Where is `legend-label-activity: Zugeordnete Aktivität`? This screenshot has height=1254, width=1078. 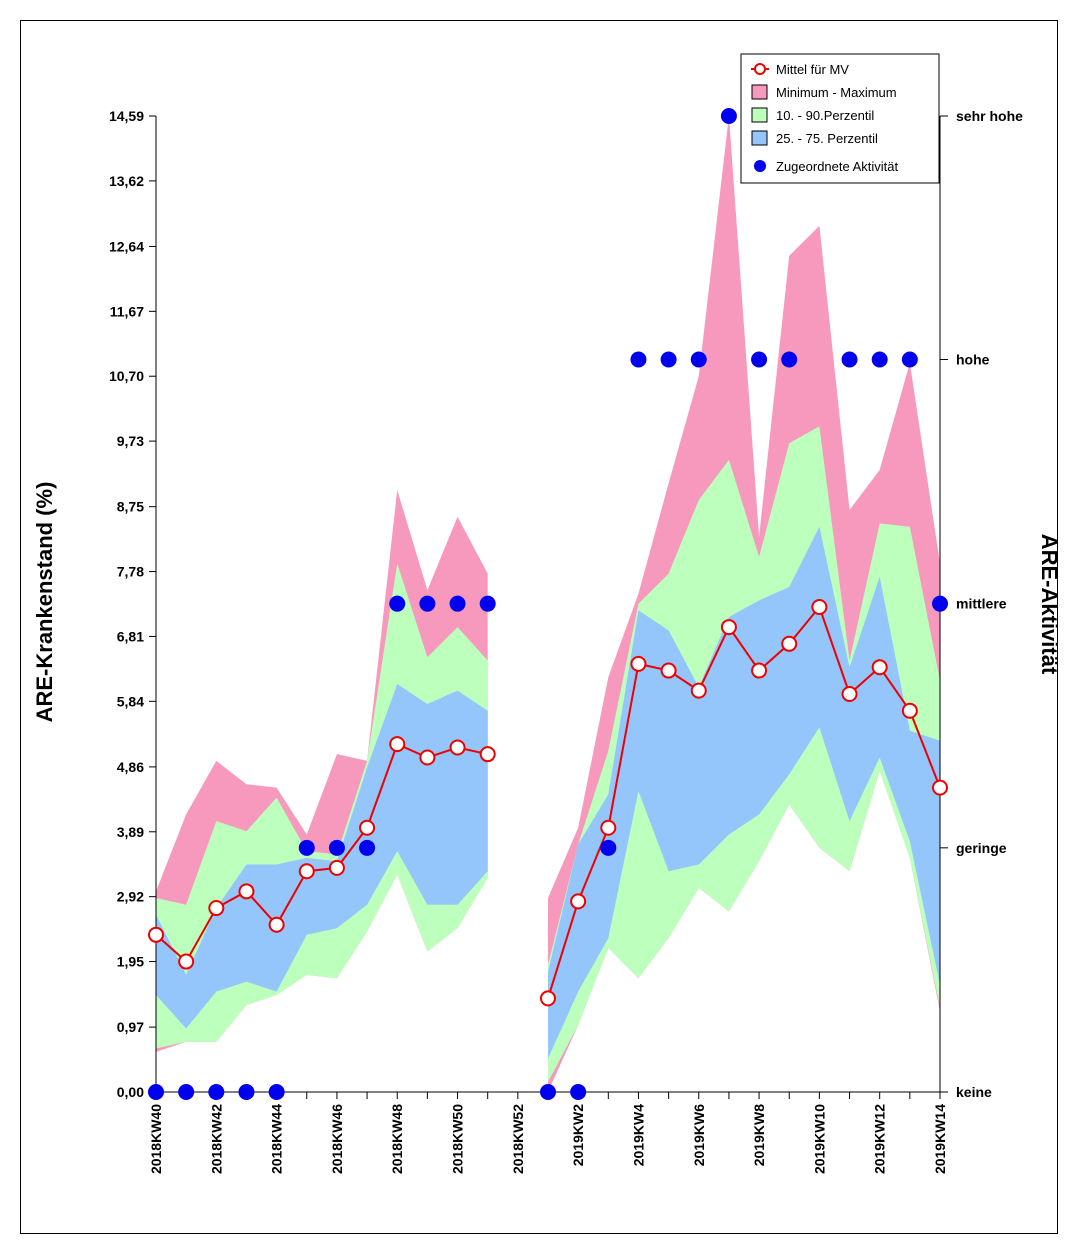 legend-label-activity: Zugeordnete Aktivität is located at coordinates (837, 166).